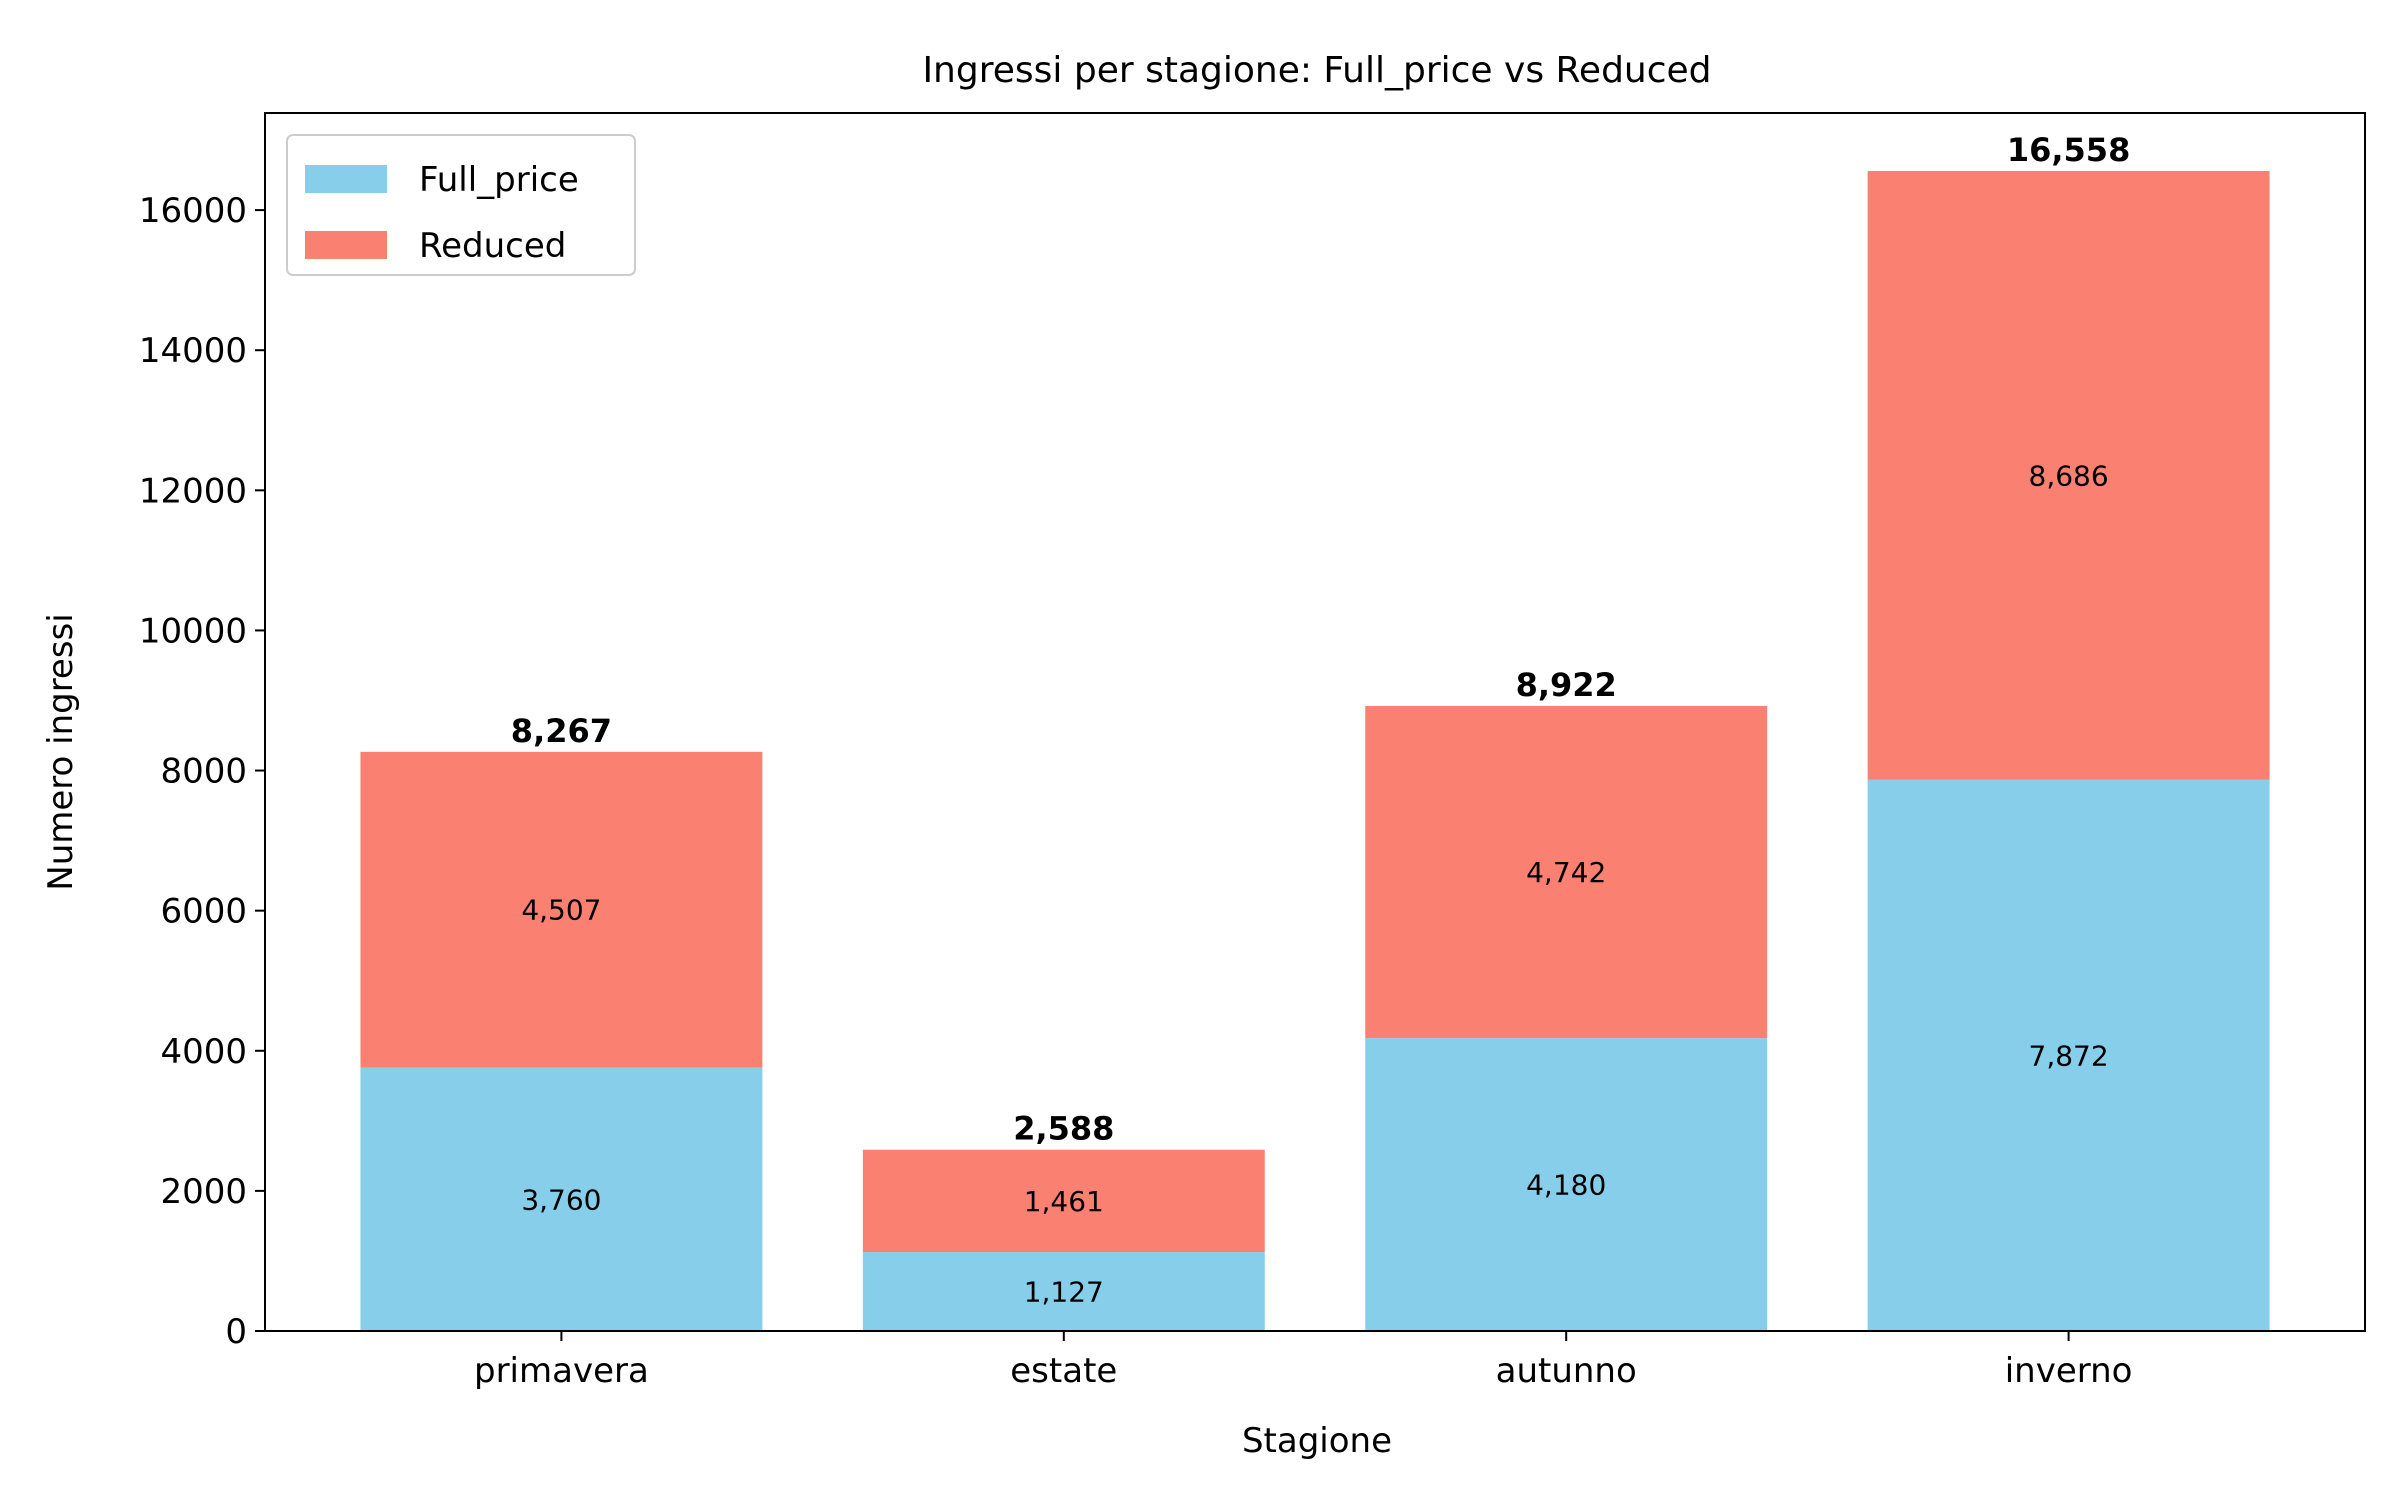 Image resolution: width=2400 pixels, height=1500 pixels. I want to click on bar-reduced-inverno, so click(2068, 475).